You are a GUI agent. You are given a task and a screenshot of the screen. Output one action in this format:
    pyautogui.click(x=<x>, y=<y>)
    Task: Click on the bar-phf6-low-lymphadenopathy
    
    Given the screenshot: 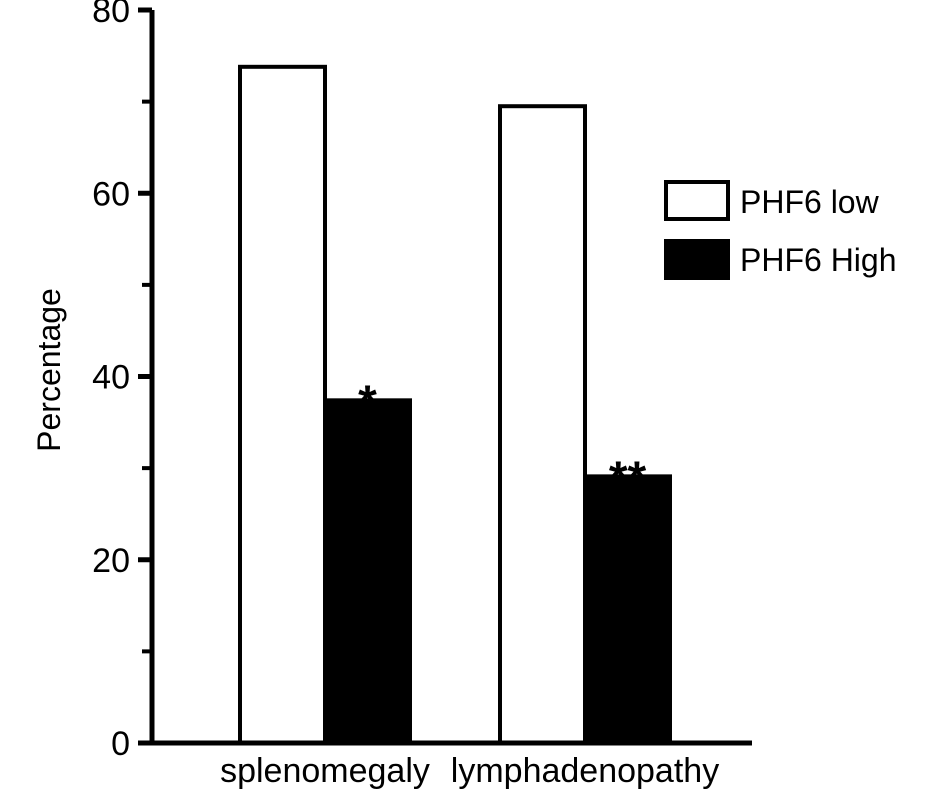 What is the action you would take?
    pyautogui.click(x=542, y=425)
    